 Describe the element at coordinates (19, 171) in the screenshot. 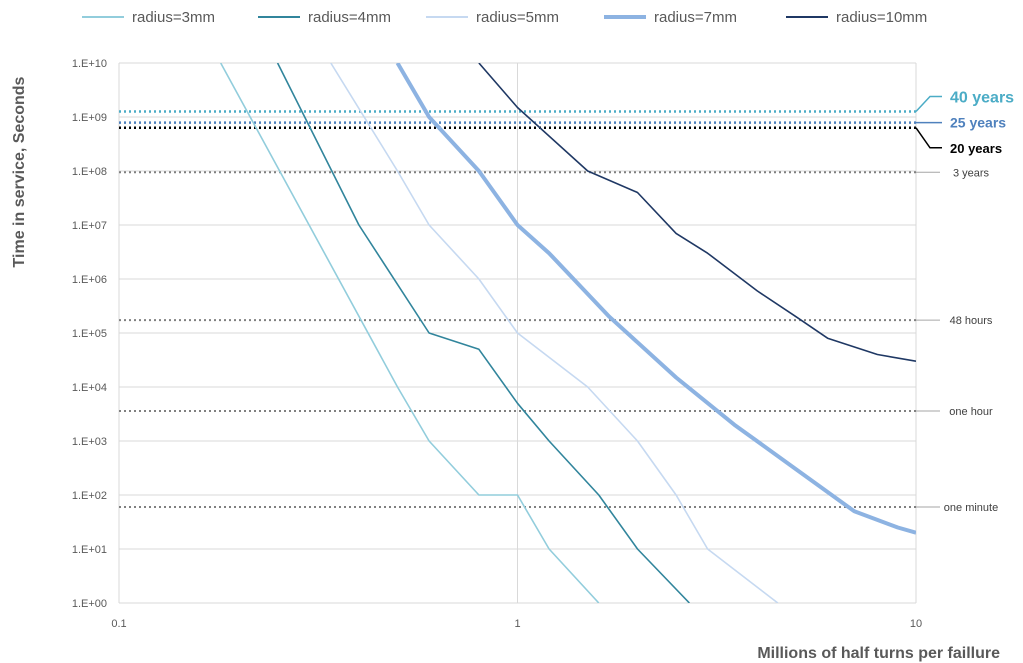

I see `y-axis-title: Time in service, Seconds` at that location.